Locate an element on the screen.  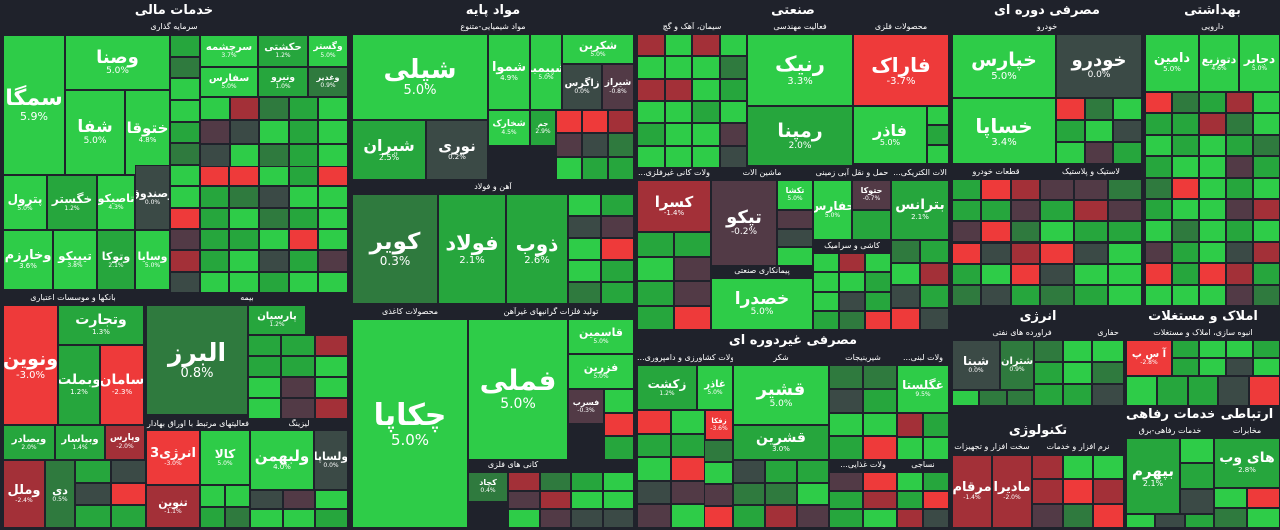
stock-tile: فزرین 5.0% is located at coordinates (601, 371).